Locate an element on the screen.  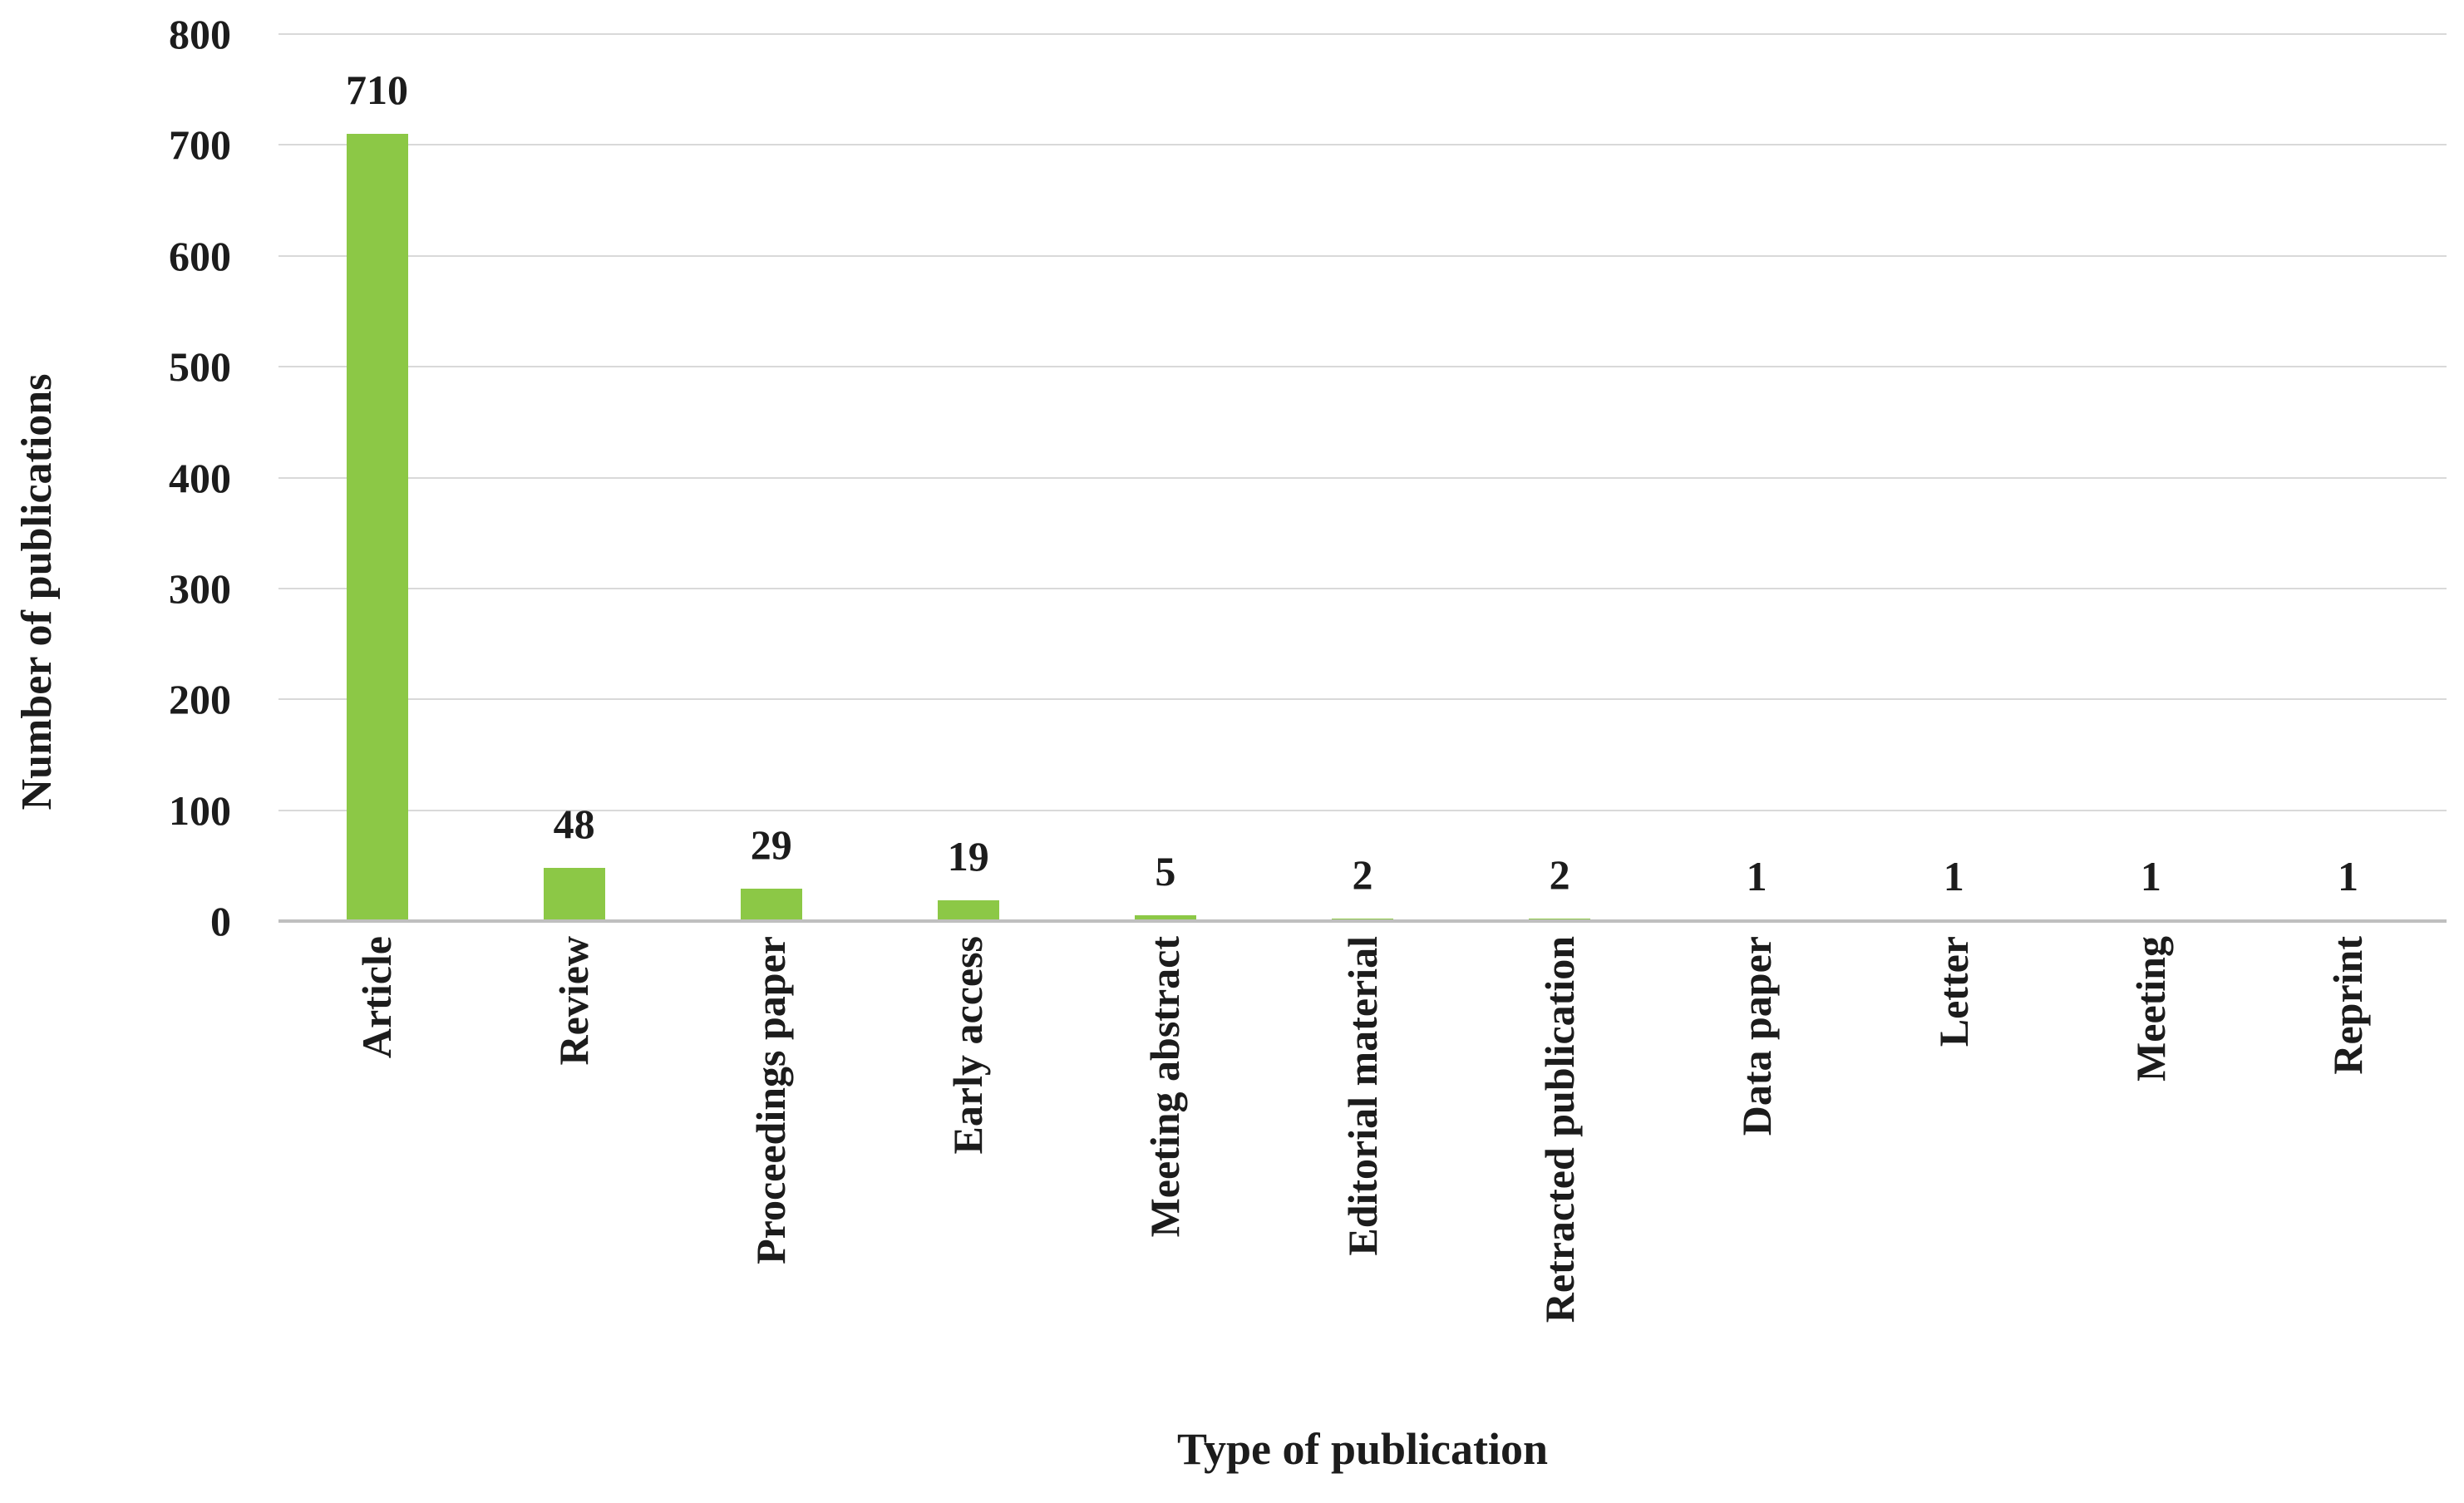
bar-article is located at coordinates (377, 527).